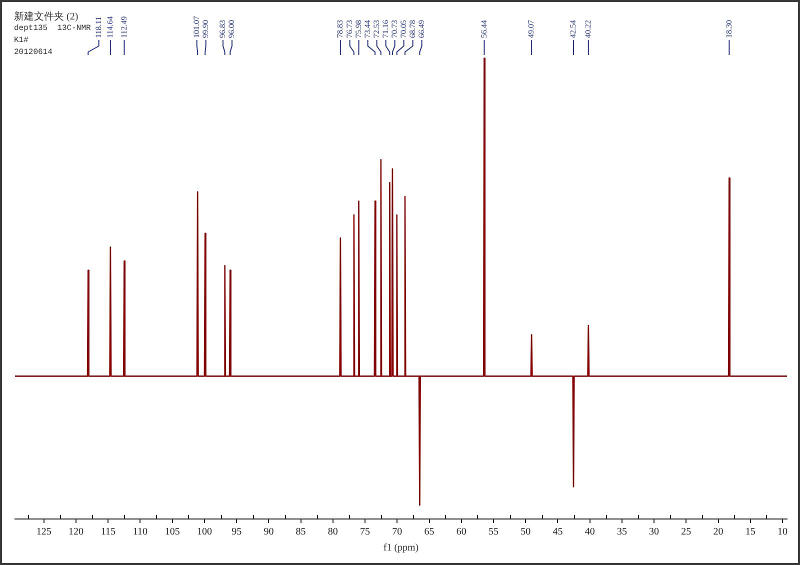 Image resolution: width=800 pixels, height=565 pixels. I want to click on annotation: 73.44, so click(367, 29).